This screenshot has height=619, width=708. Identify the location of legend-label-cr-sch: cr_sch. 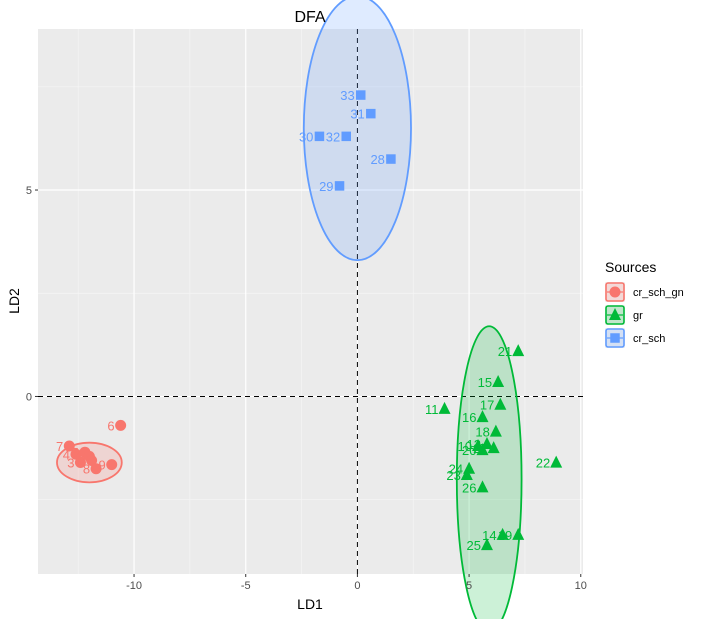
(649, 339).